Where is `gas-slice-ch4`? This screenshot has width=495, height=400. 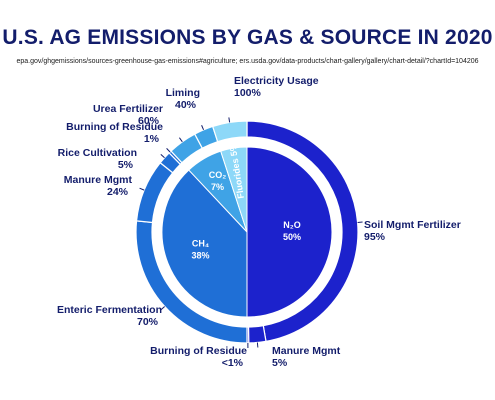 gas-slice-ch4 is located at coordinates (204, 243).